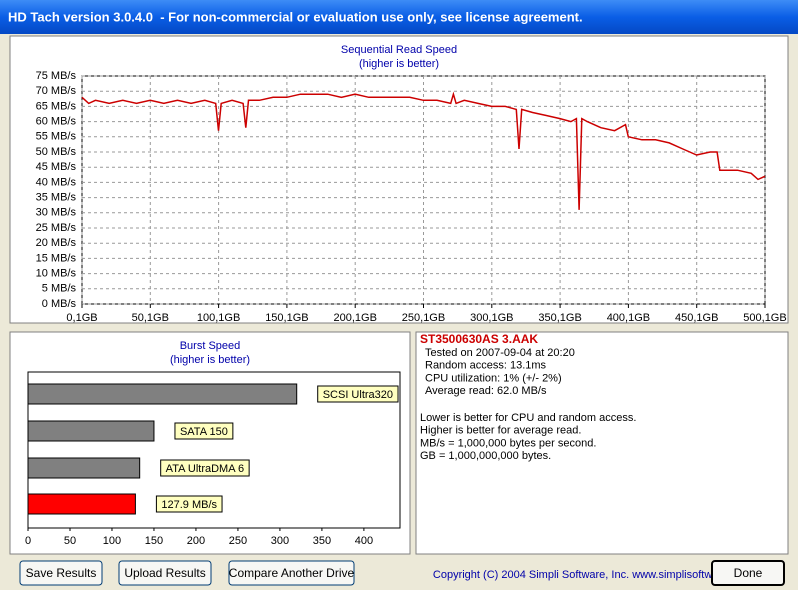  What do you see at coordinates (56, 182) in the screenshot?
I see `y-tick-label: 40 MB/s` at bounding box center [56, 182].